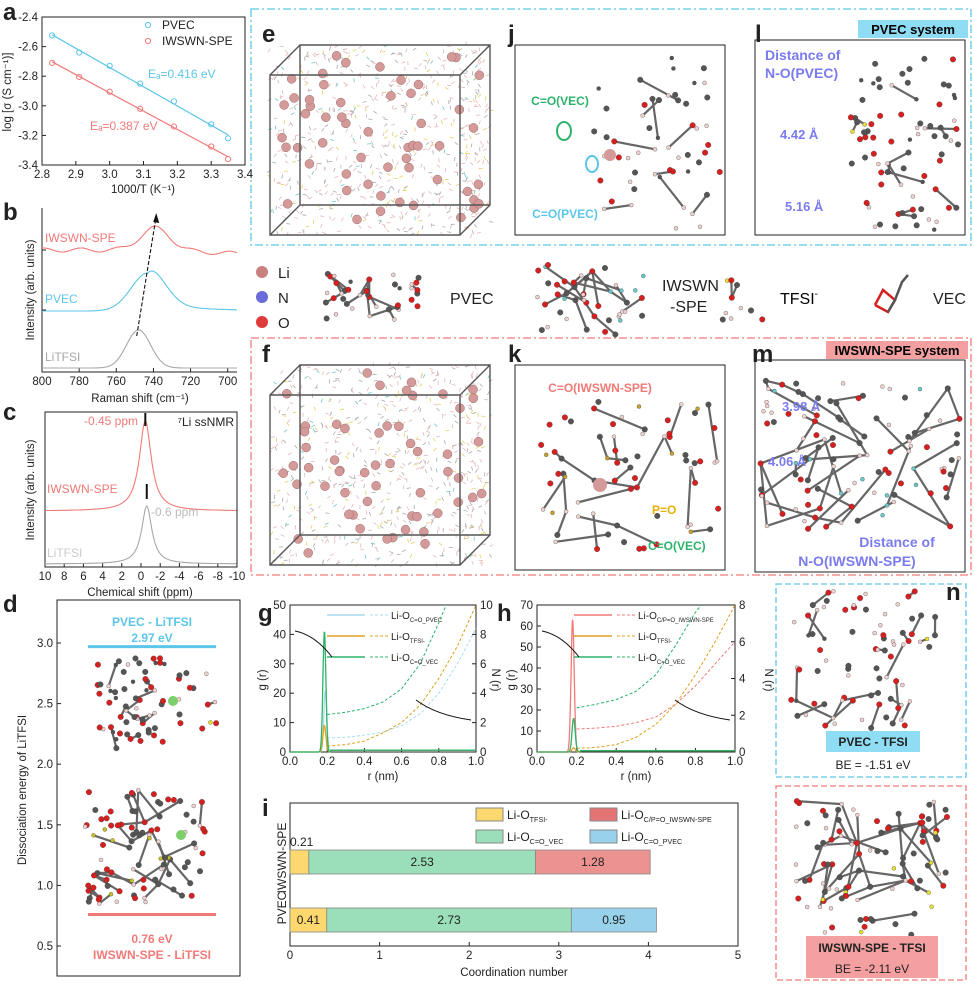  Describe the element at coordinates (768, 680) in the screenshot. I see `h-y2-axis-label: N (r)` at that location.